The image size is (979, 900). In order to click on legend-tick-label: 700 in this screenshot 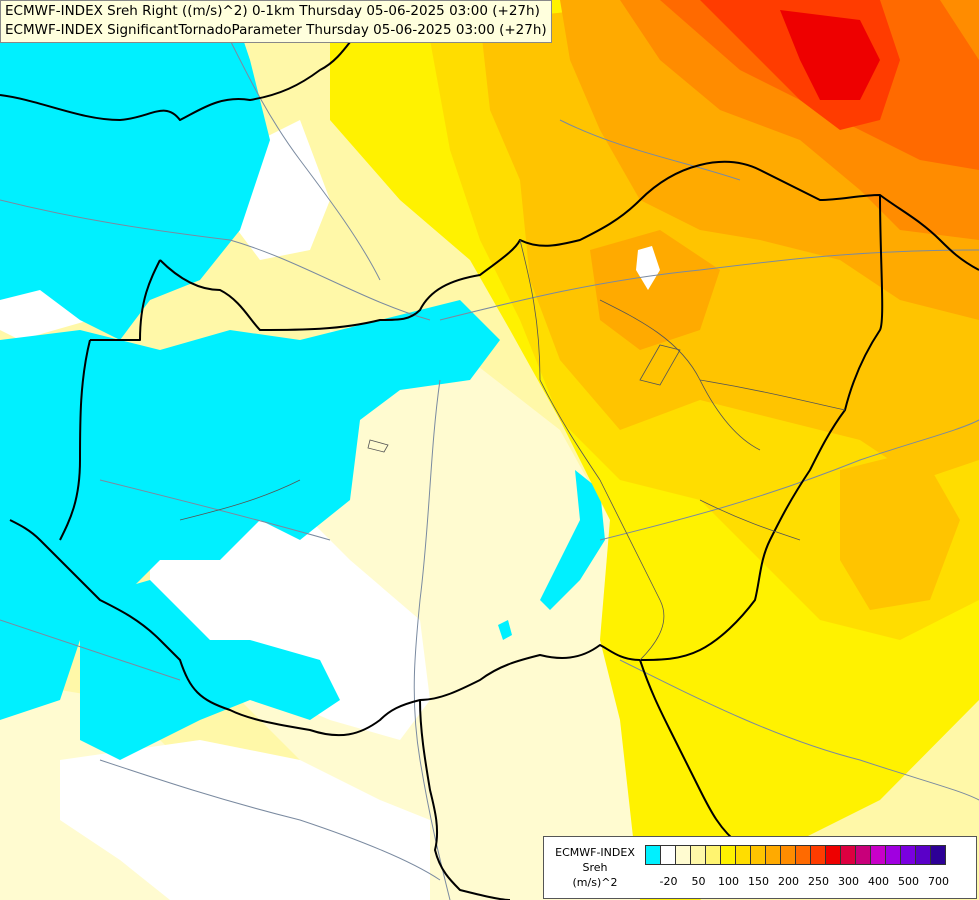, I will do `click(938, 881)`.